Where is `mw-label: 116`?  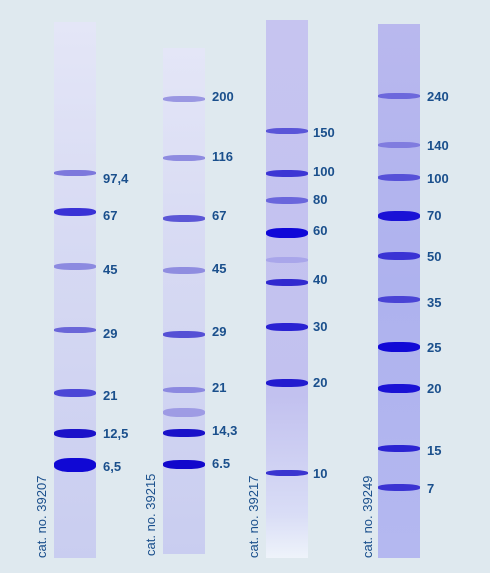 mw-label: 116 is located at coordinates (222, 156).